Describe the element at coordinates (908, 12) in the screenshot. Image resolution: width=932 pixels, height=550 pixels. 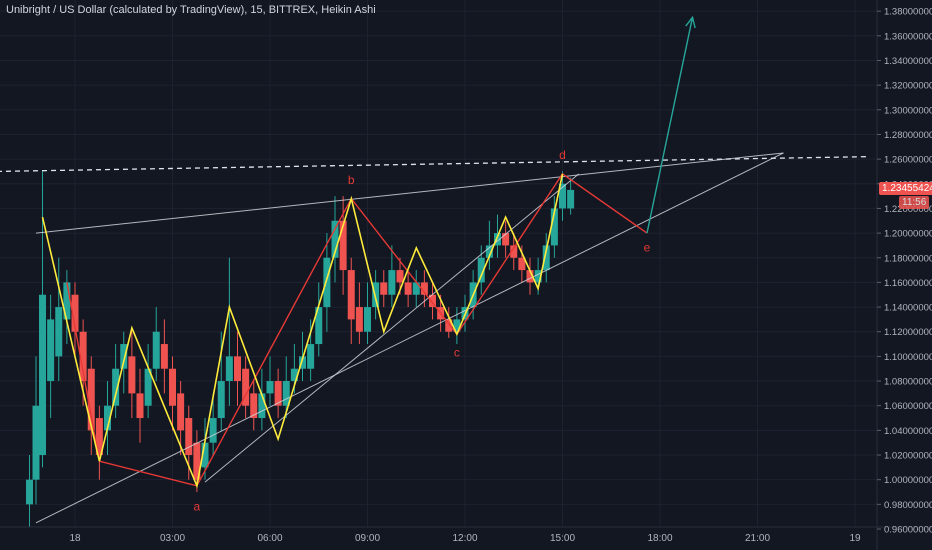
I see `price-tick-label: 1.38000000` at that location.